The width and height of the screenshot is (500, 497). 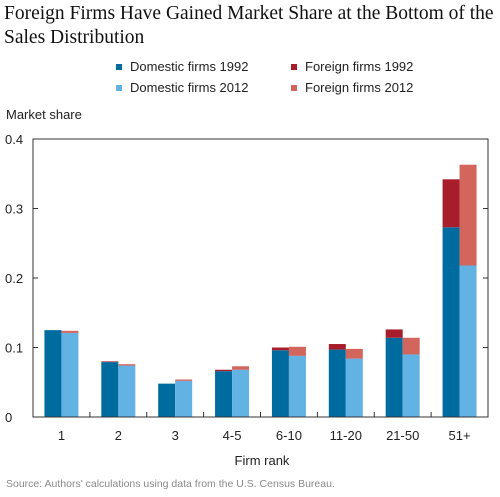 I want to click on x-tick-label: 1, so click(x=61, y=435).